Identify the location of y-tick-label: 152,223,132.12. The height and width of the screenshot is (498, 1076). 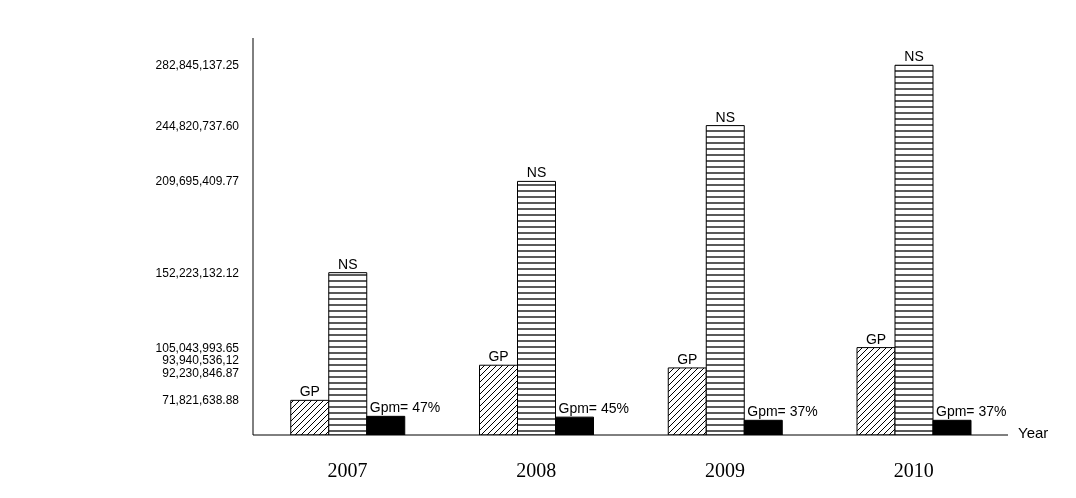
(197, 272).